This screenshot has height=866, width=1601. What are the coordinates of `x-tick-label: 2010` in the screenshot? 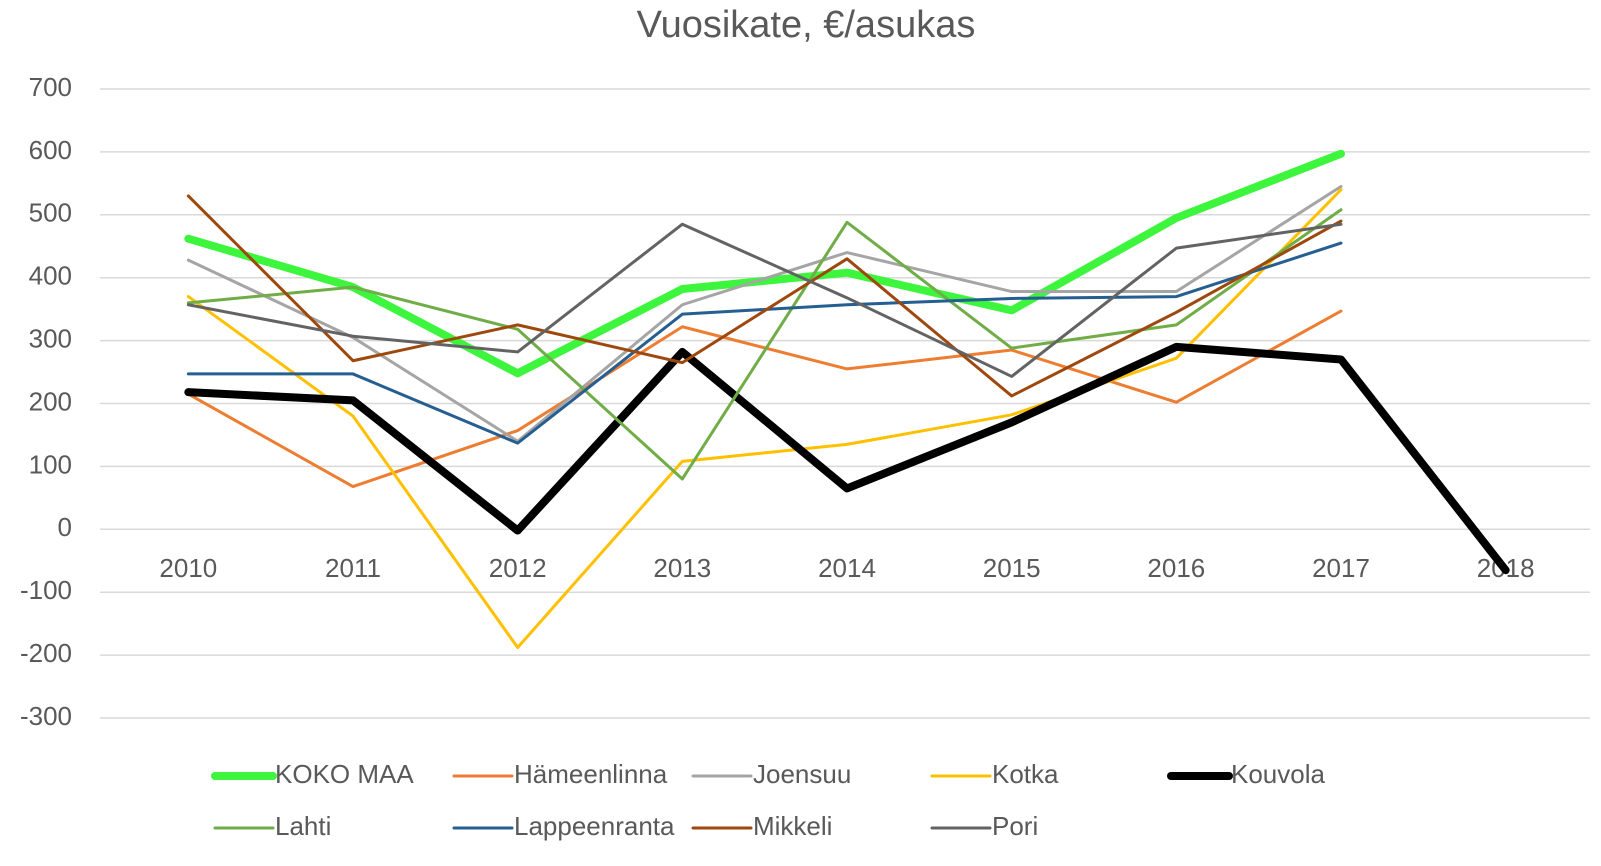 It's located at (188, 568).